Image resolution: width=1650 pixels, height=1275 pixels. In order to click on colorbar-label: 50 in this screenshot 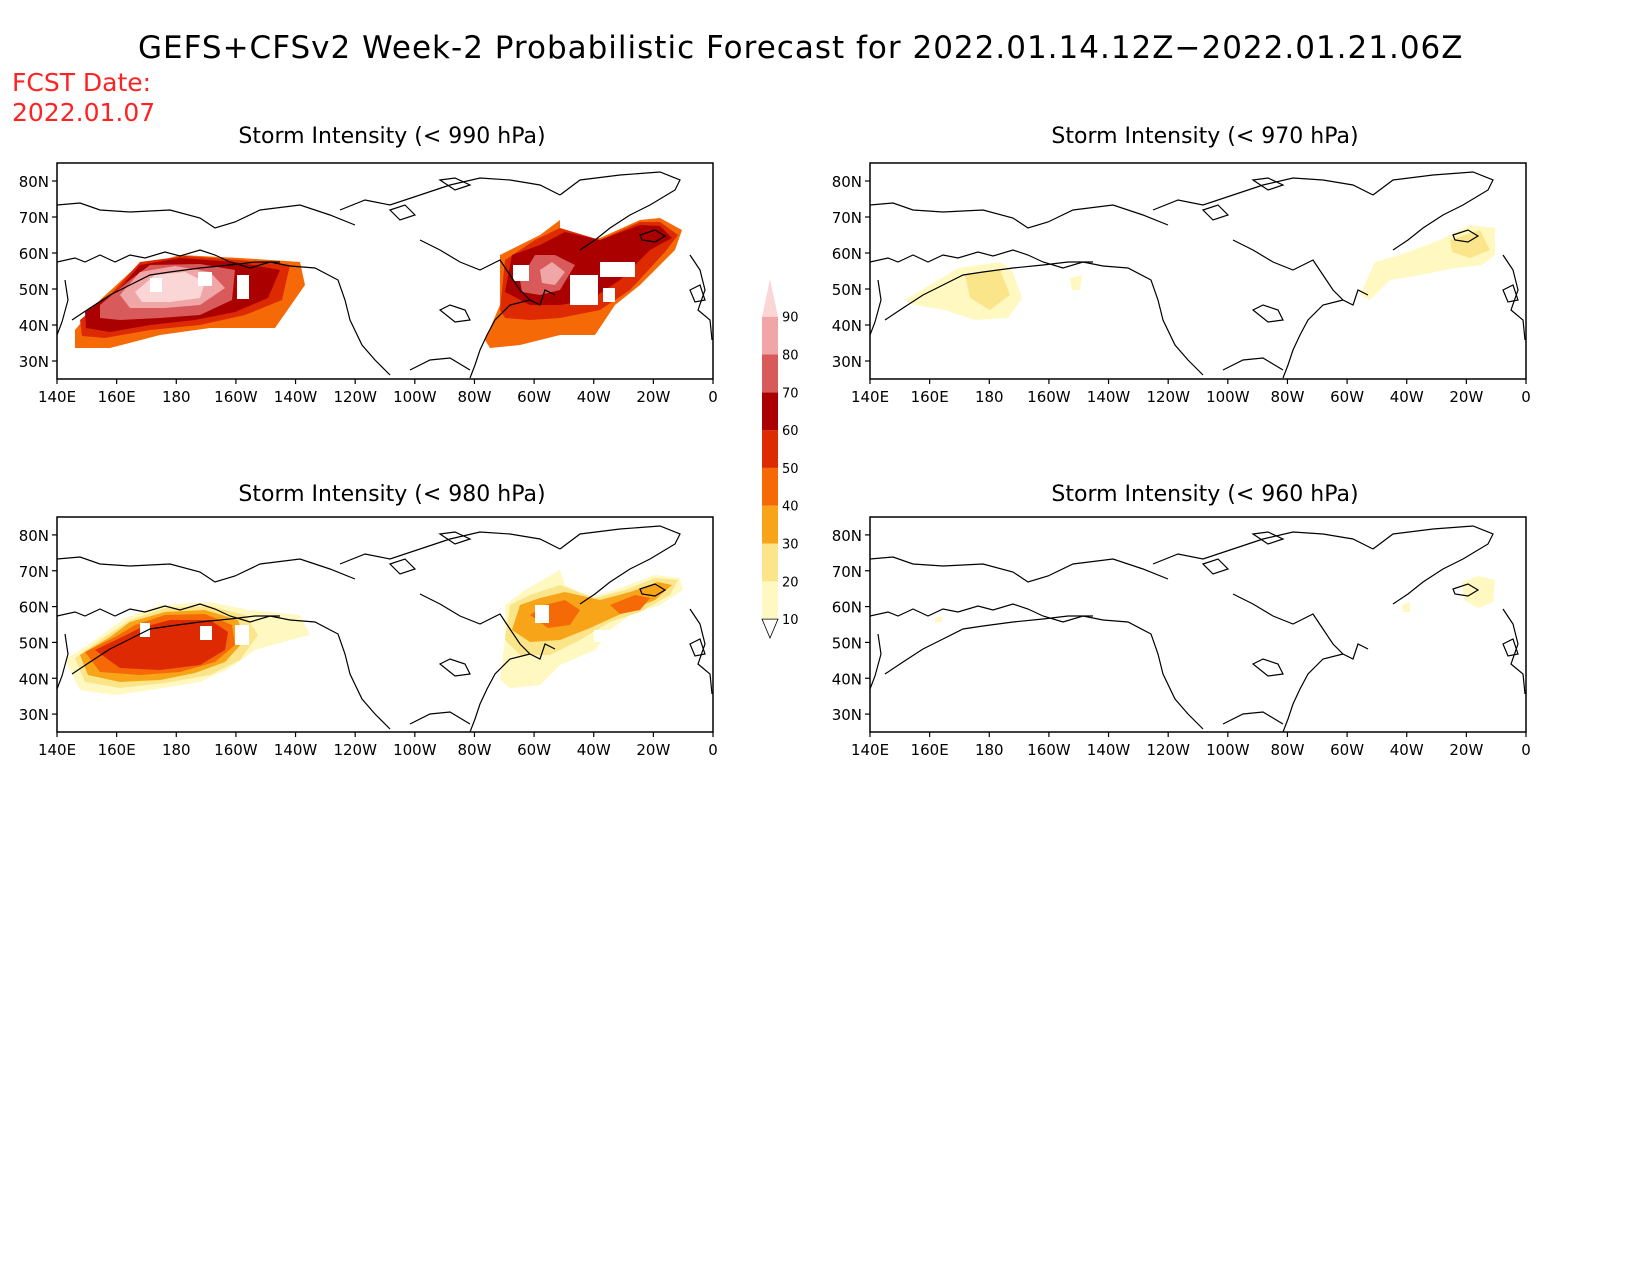, I will do `click(790, 469)`.